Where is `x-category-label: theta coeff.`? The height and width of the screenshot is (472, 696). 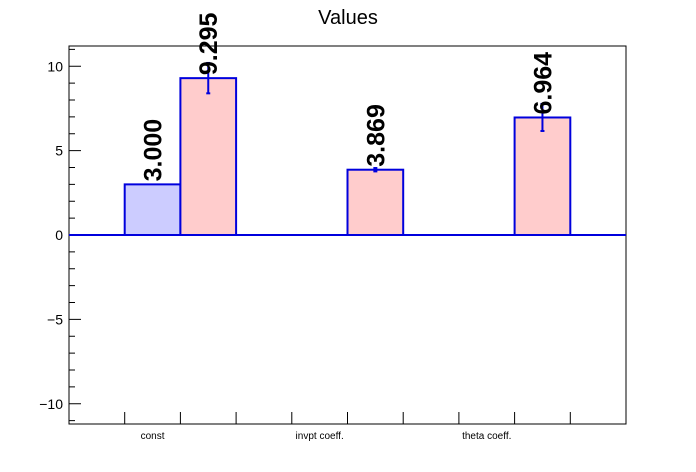 x-category-label: theta coeff. is located at coordinates (486, 436).